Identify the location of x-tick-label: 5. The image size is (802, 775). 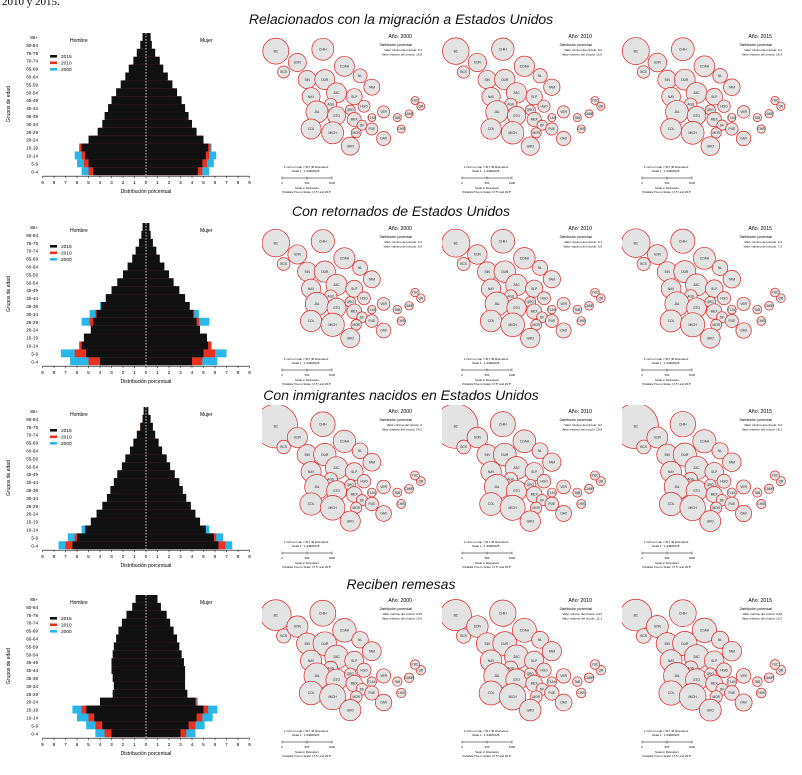
(203, 745).